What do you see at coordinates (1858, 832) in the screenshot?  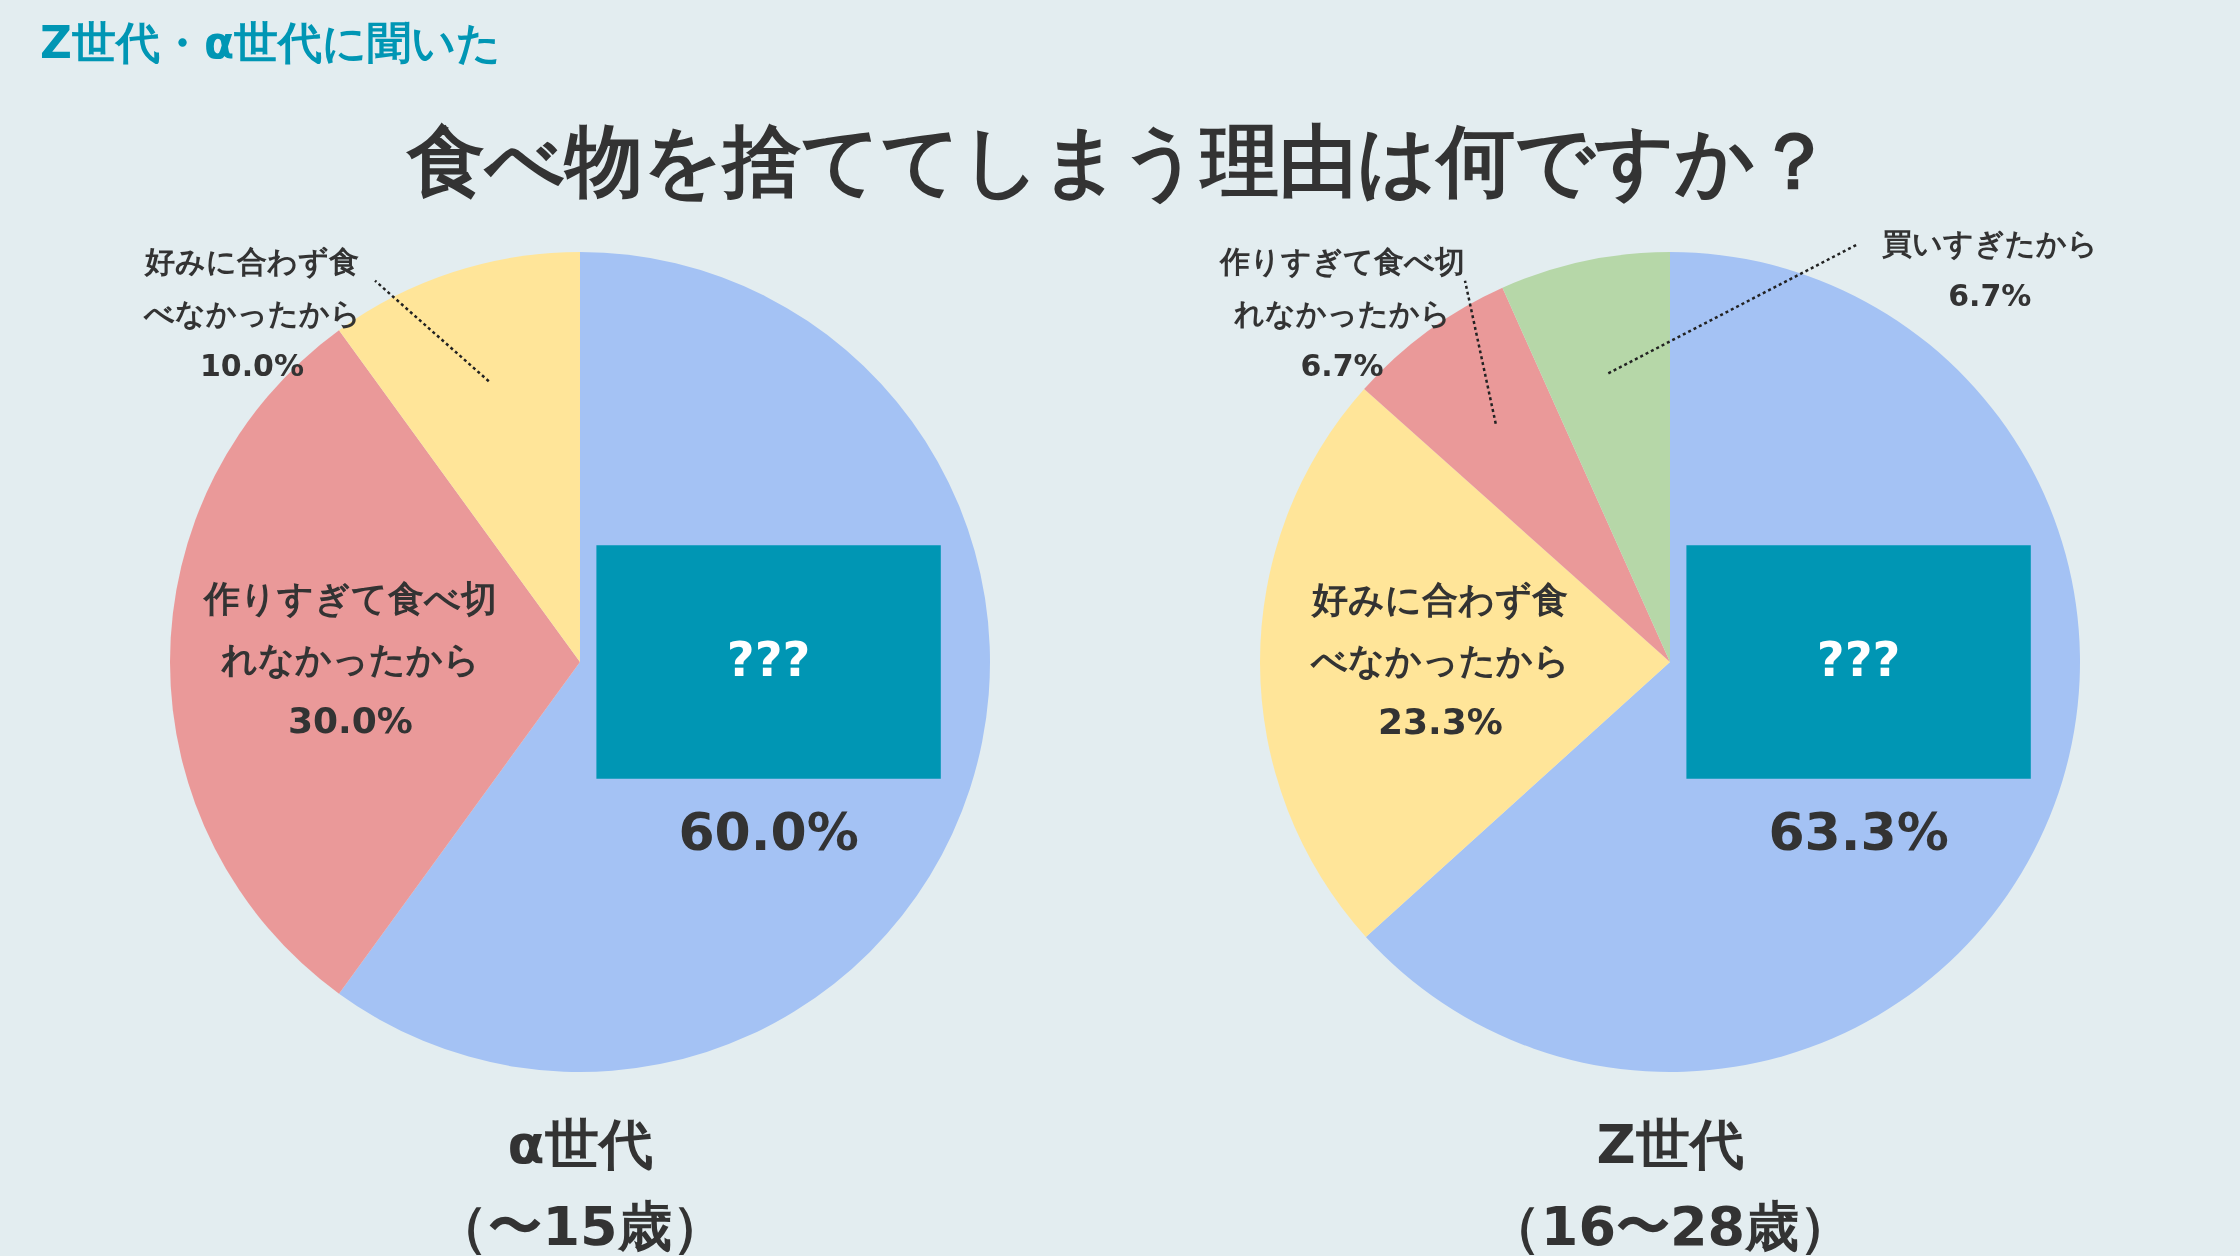 I see `data-label: 63.3%` at bounding box center [1858, 832].